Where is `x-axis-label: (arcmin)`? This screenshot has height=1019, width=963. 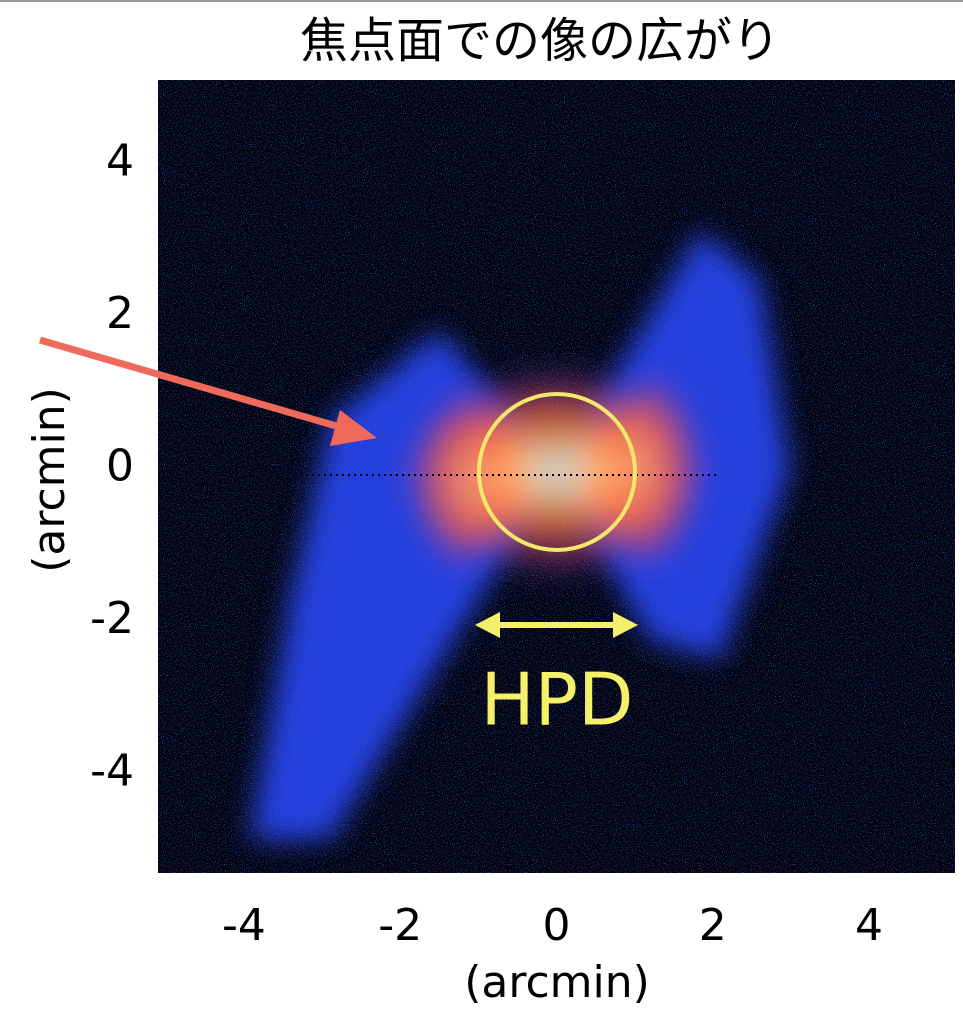 x-axis-label: (arcmin) is located at coordinates (557, 982).